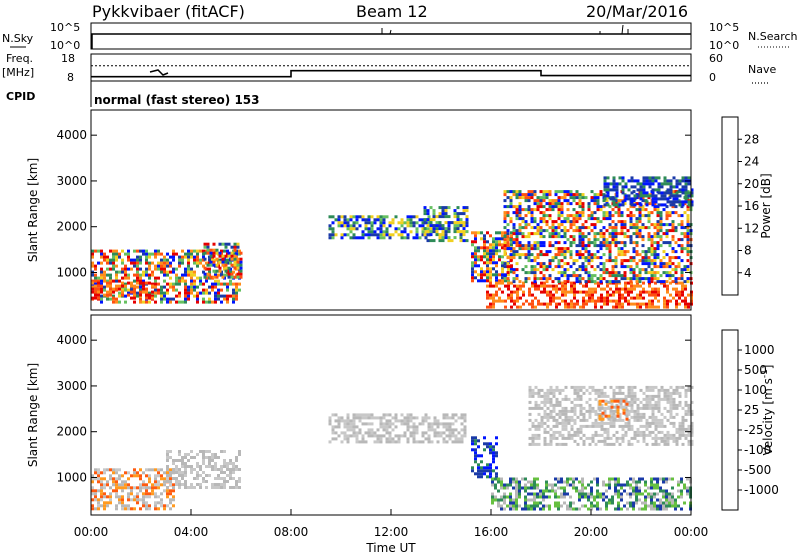 The image size is (800, 554). What do you see at coordinates (755, 390) in the screenshot?
I see `colorbar-tick-label: 100` at bounding box center [755, 390].